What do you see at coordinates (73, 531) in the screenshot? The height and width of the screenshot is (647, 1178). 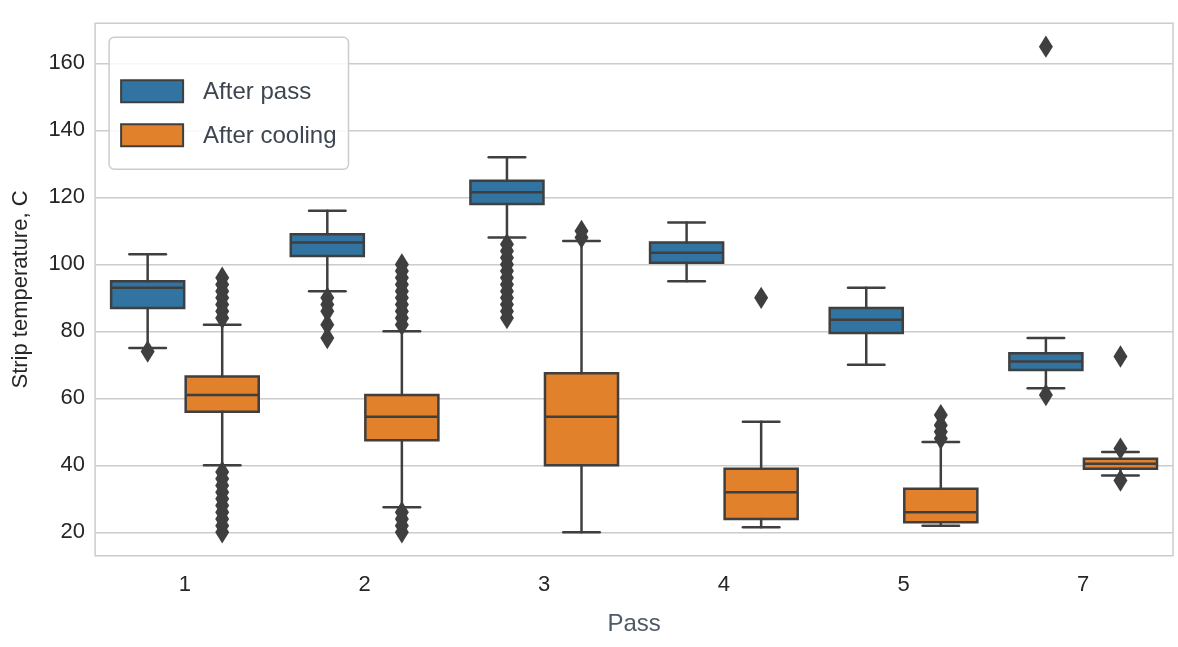 I see `y-tick-label: 20` at bounding box center [73, 531].